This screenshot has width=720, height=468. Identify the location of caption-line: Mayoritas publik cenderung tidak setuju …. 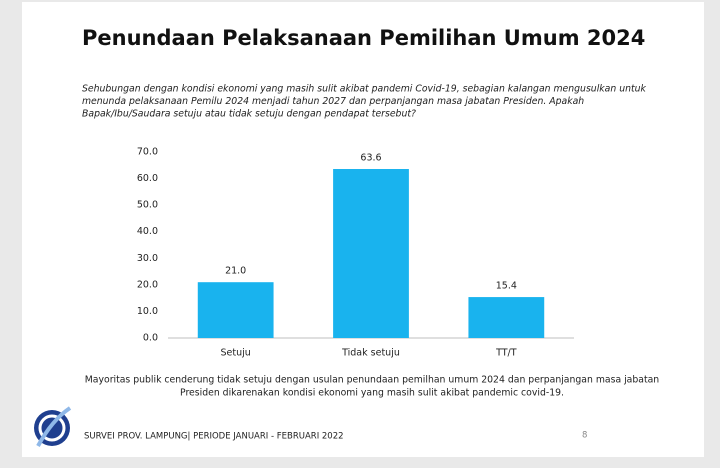
(372, 380).